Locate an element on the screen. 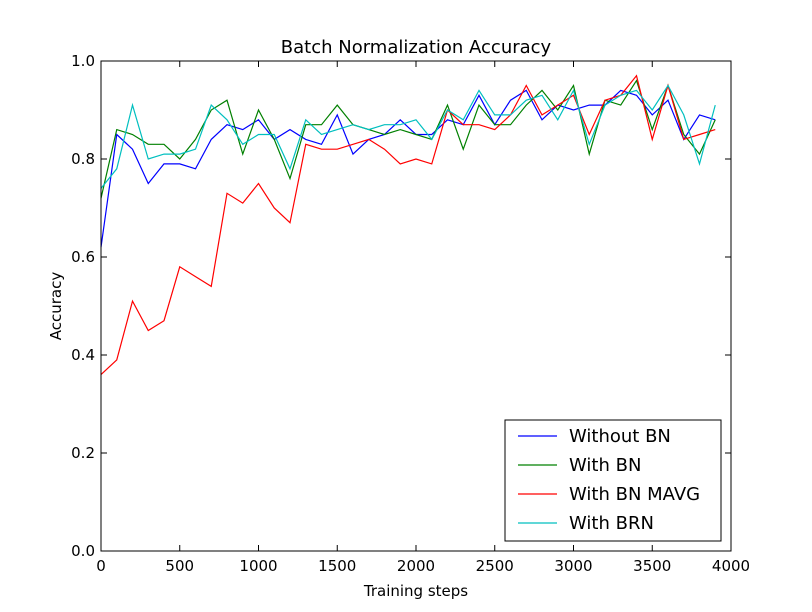 The width and height of the screenshot is (812, 612). x-tick-label: 1000 is located at coordinates (258, 566).